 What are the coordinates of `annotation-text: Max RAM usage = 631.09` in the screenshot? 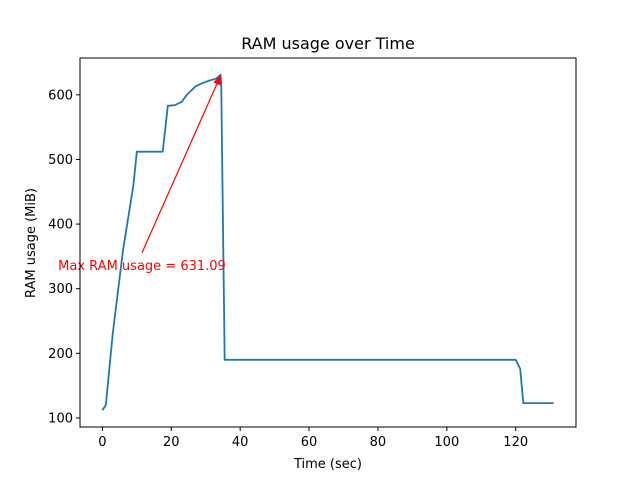 It's located at (142, 266).